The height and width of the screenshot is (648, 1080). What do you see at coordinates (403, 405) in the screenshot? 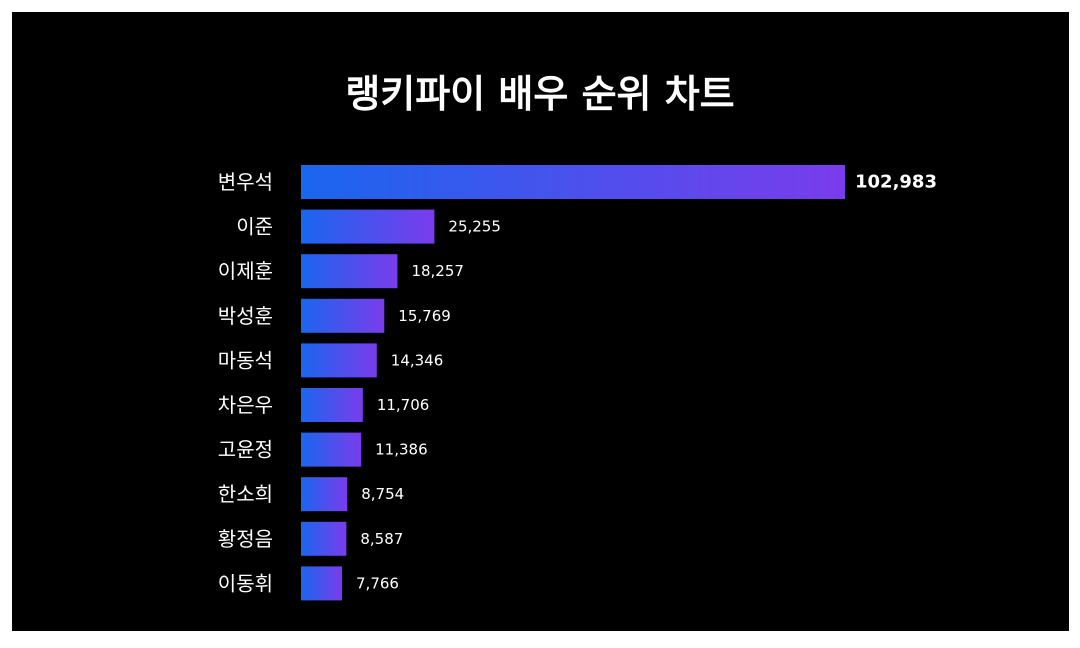
I see `value-label: 11,706` at bounding box center [403, 405].